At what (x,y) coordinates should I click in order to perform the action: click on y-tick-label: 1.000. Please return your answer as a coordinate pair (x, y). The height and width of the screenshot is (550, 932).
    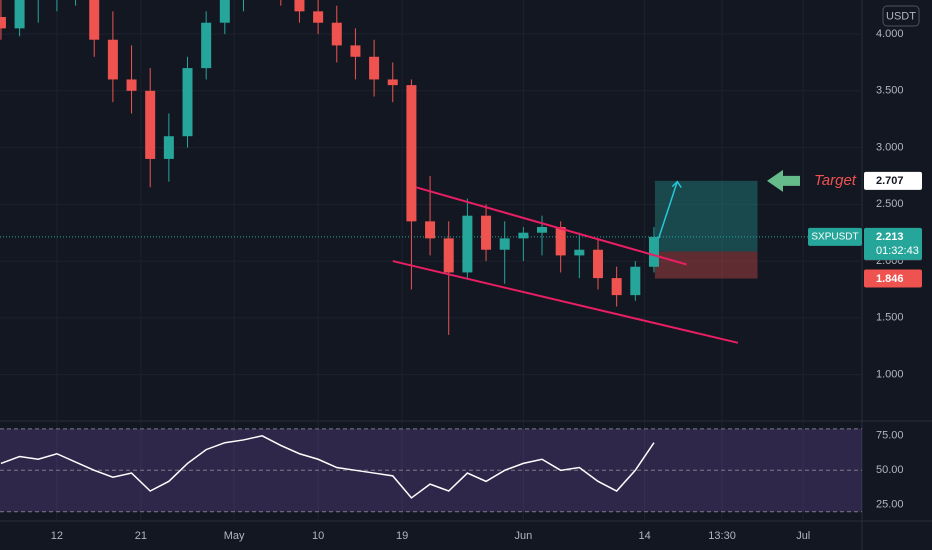
    Looking at the image, I should click on (890, 375).